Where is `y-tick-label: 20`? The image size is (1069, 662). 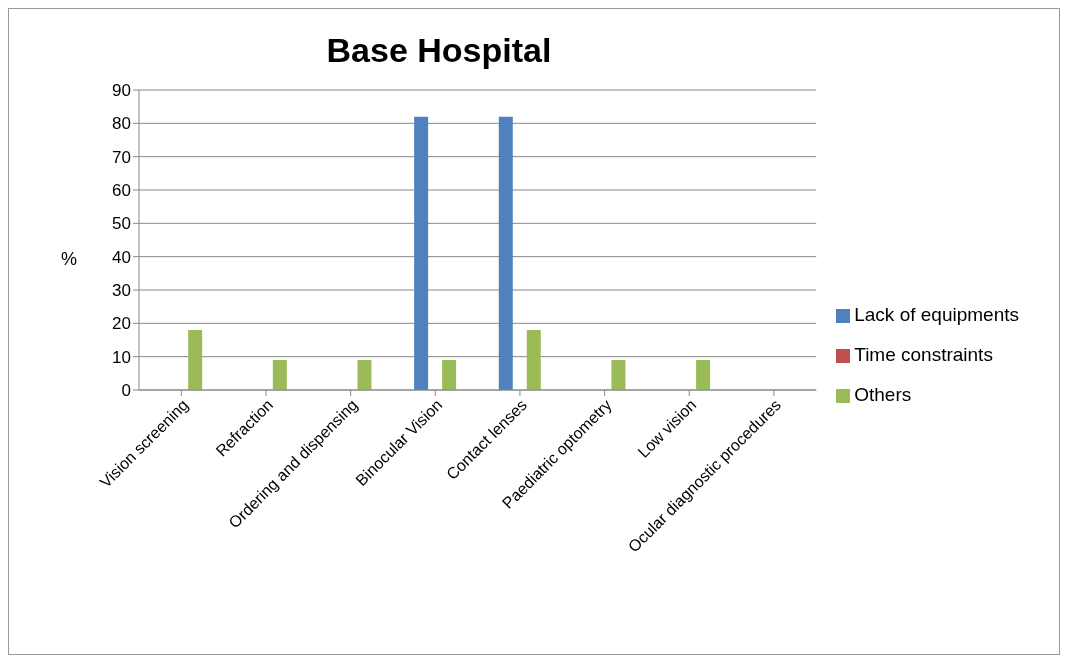 y-tick-label: 20 is located at coordinates (121, 324).